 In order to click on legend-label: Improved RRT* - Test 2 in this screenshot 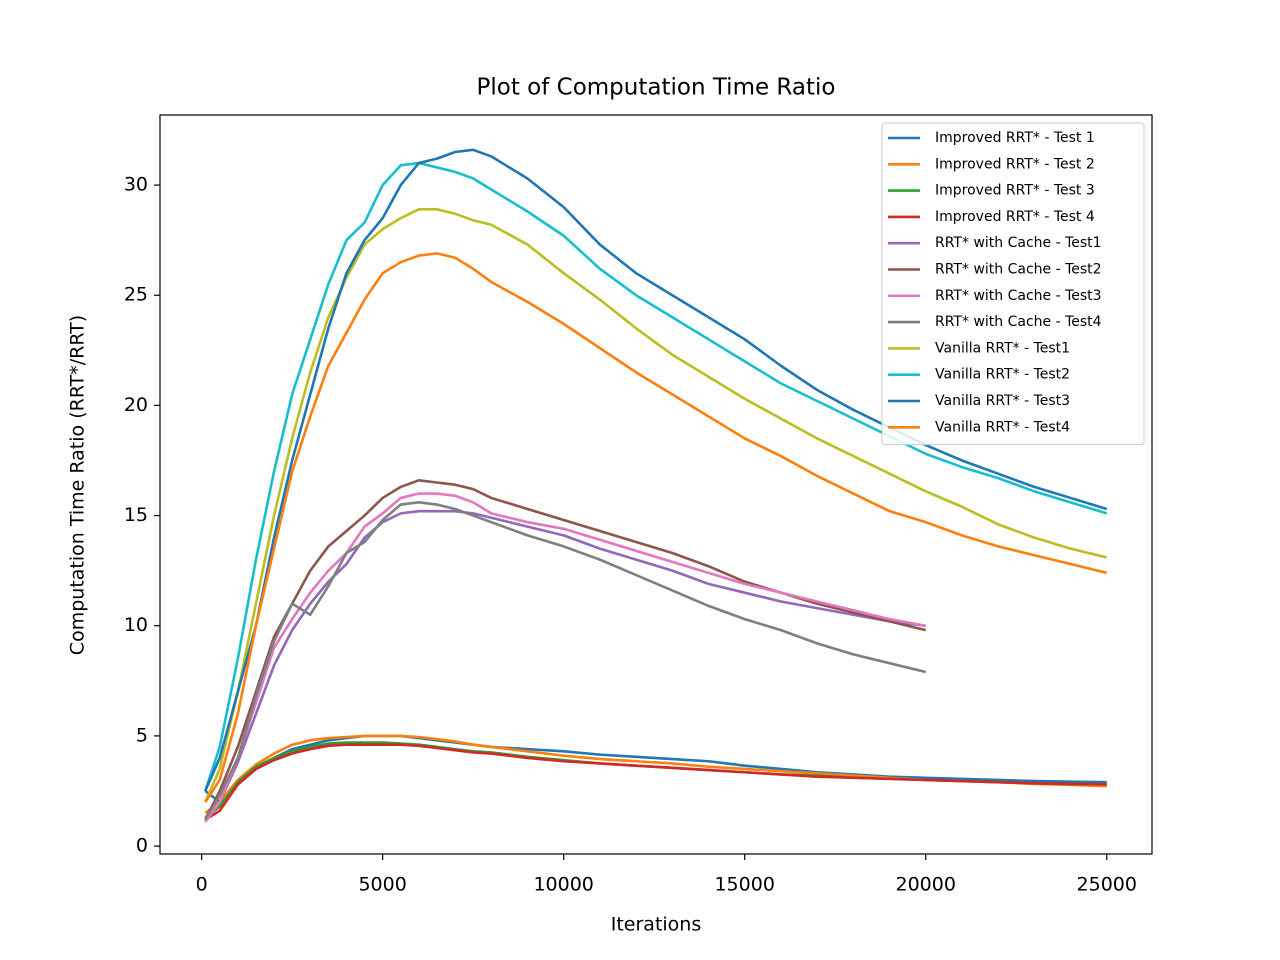, I will do `click(1015, 164)`.